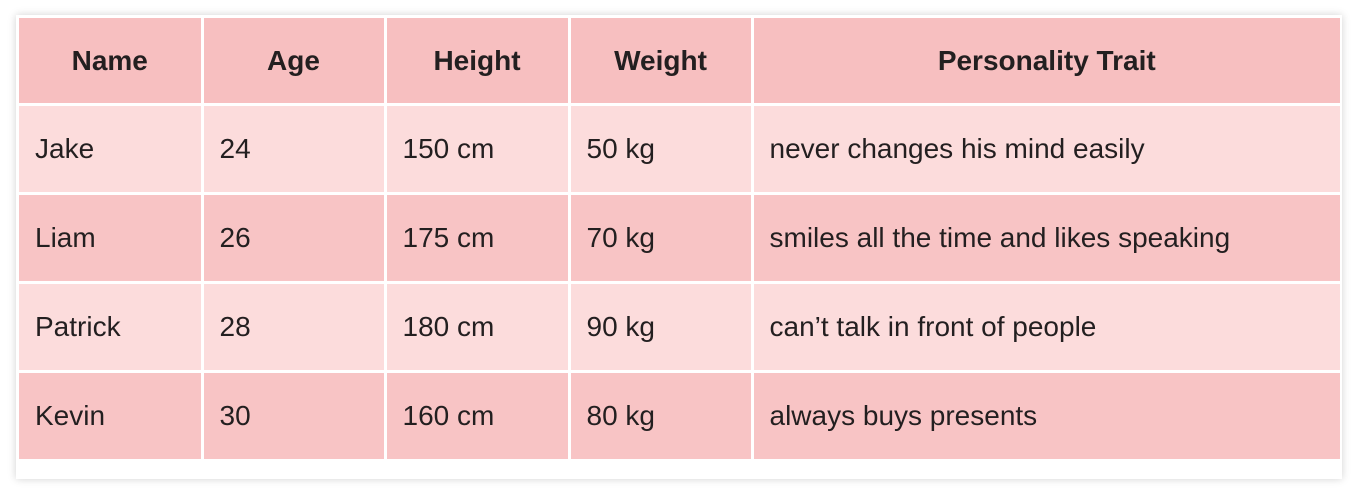 The width and height of the screenshot is (1356, 492). I want to click on cell-trait: smiles all the time and likes speaking, so click(1045, 238).